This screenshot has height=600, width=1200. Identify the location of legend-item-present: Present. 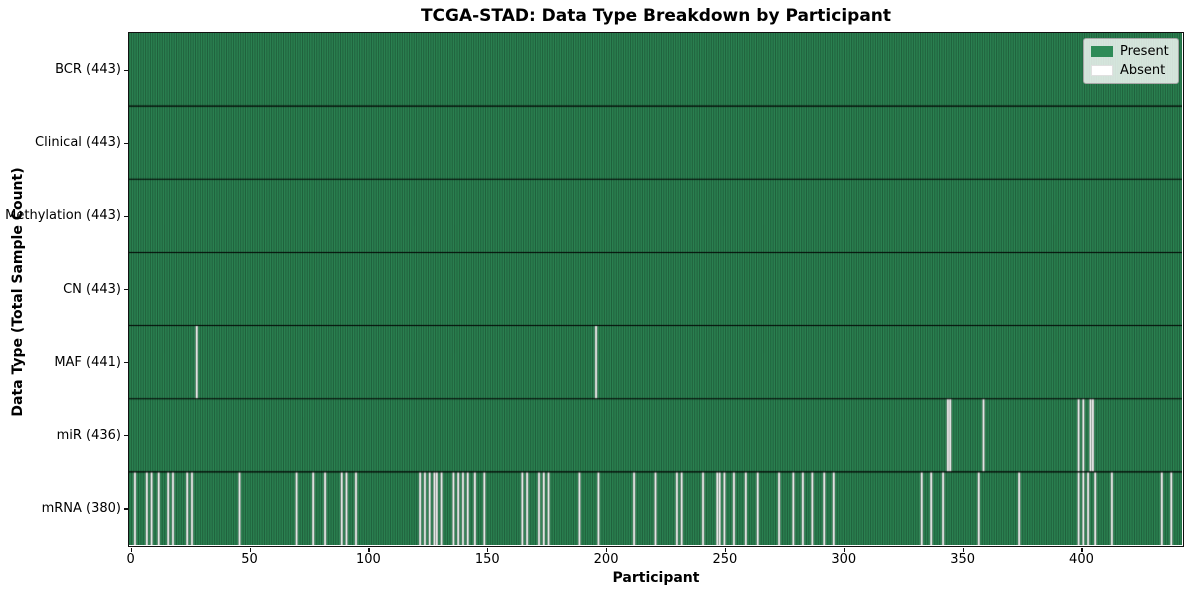
(1130, 51).